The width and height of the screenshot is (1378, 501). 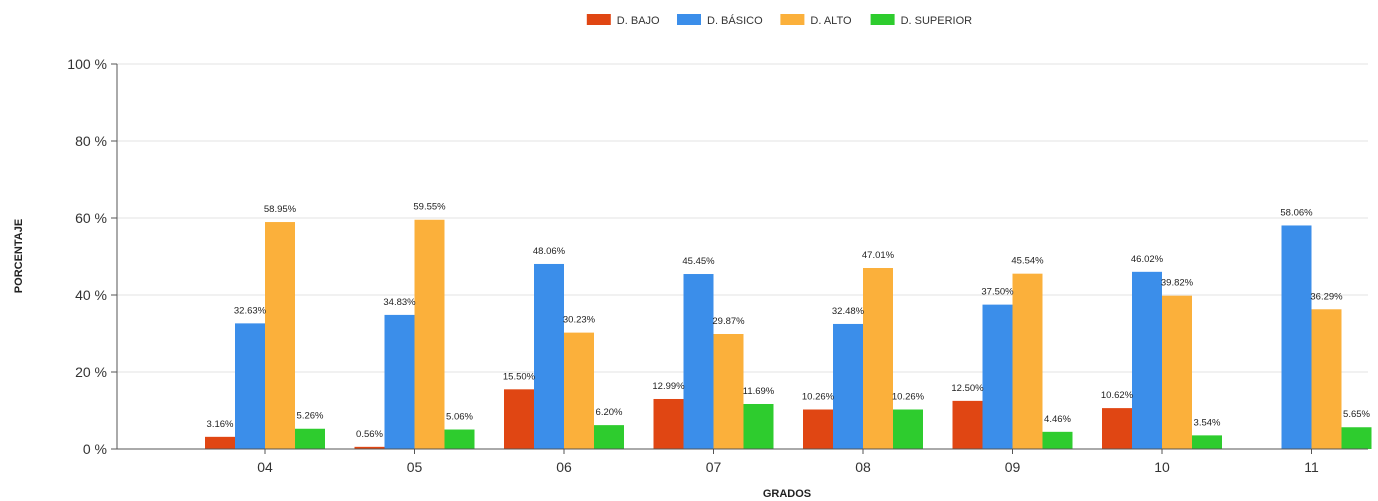 I want to click on x-tick-label: 04, so click(x=265, y=467).